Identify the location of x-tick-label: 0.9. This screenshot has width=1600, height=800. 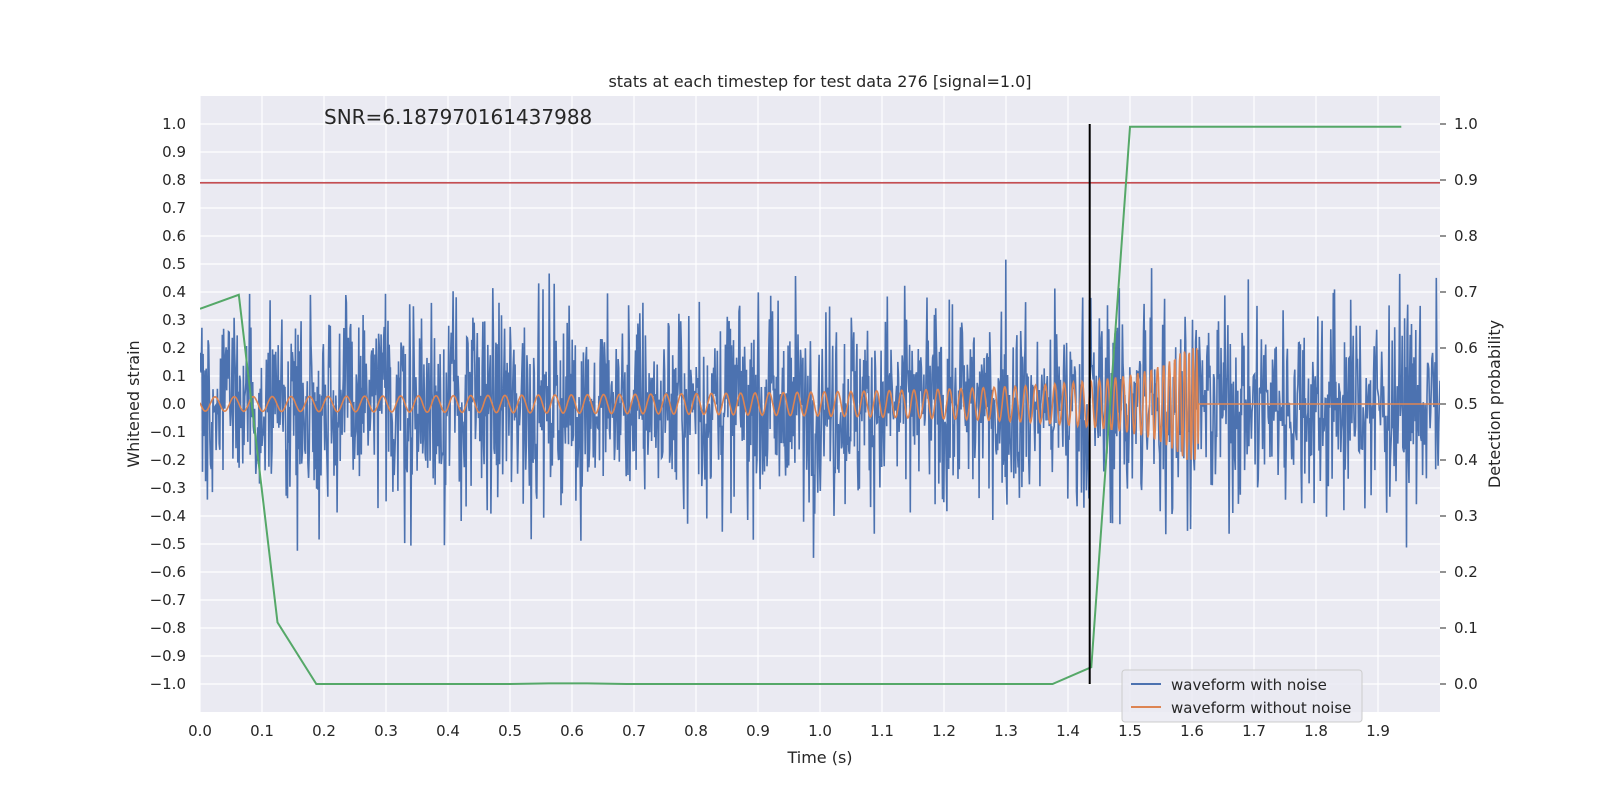
(758, 731).